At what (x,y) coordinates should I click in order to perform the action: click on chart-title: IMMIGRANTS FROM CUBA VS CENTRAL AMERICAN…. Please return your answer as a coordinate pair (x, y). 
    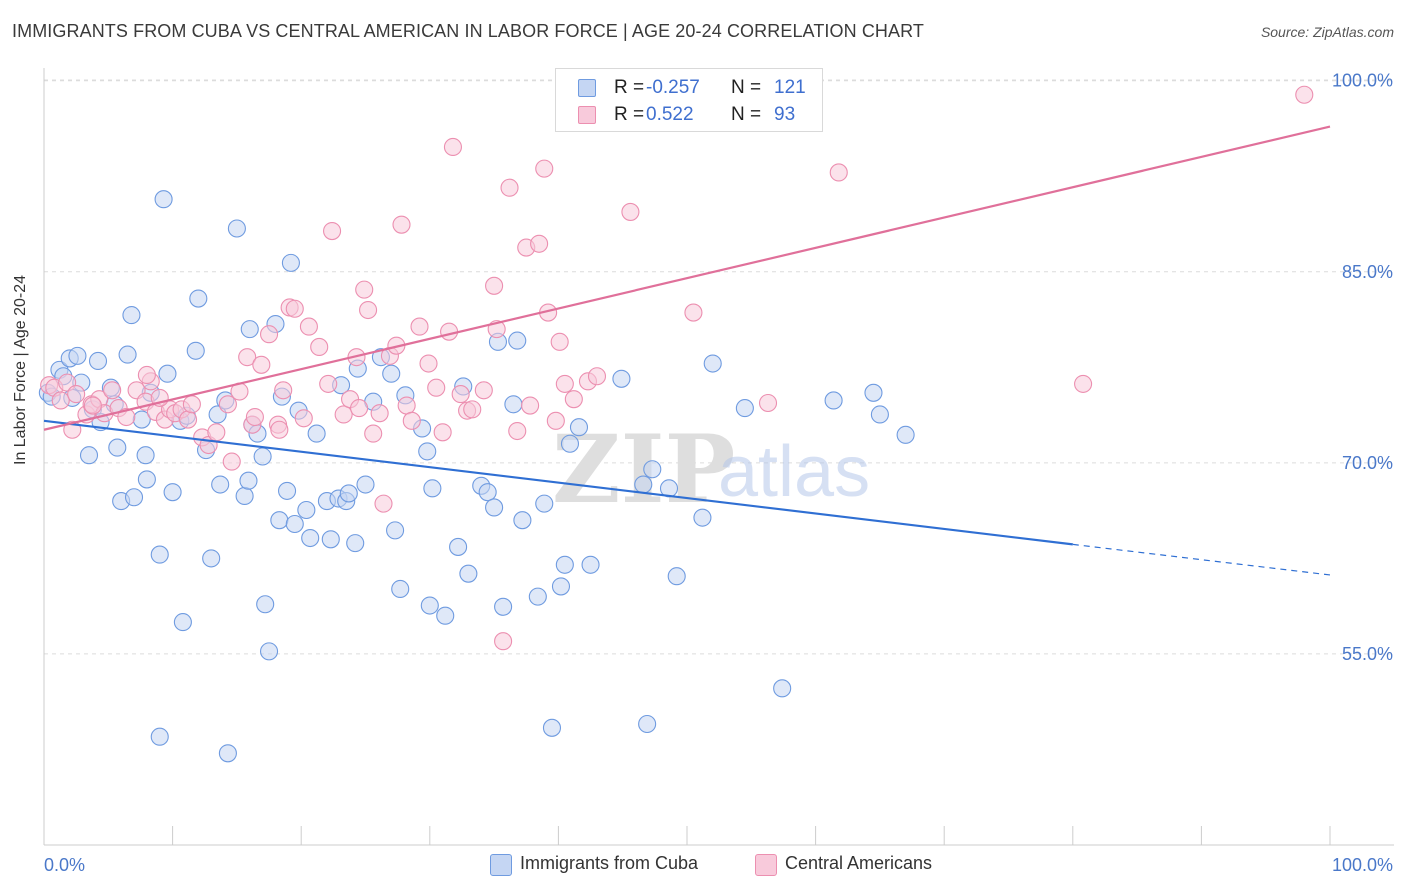
    Looking at the image, I should click on (468, 31).